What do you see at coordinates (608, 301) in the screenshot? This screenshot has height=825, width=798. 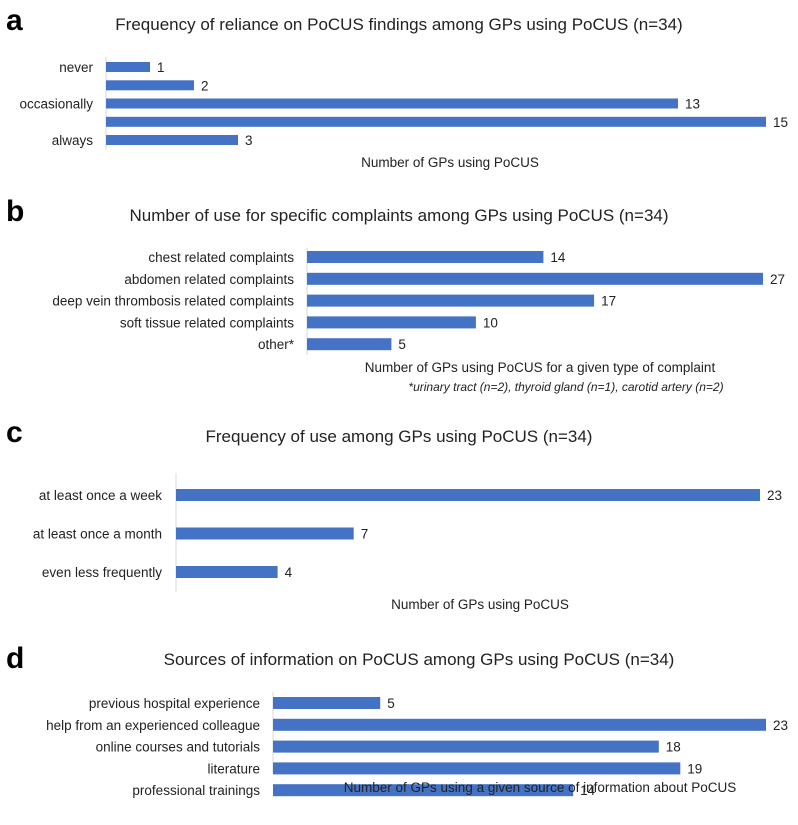 I see `data-label-b-2: 17` at bounding box center [608, 301].